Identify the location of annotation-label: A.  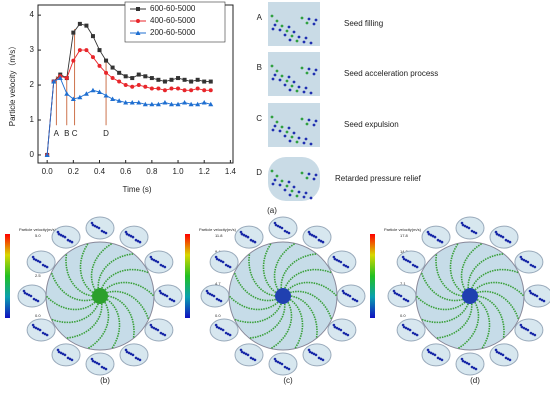
(57, 133).